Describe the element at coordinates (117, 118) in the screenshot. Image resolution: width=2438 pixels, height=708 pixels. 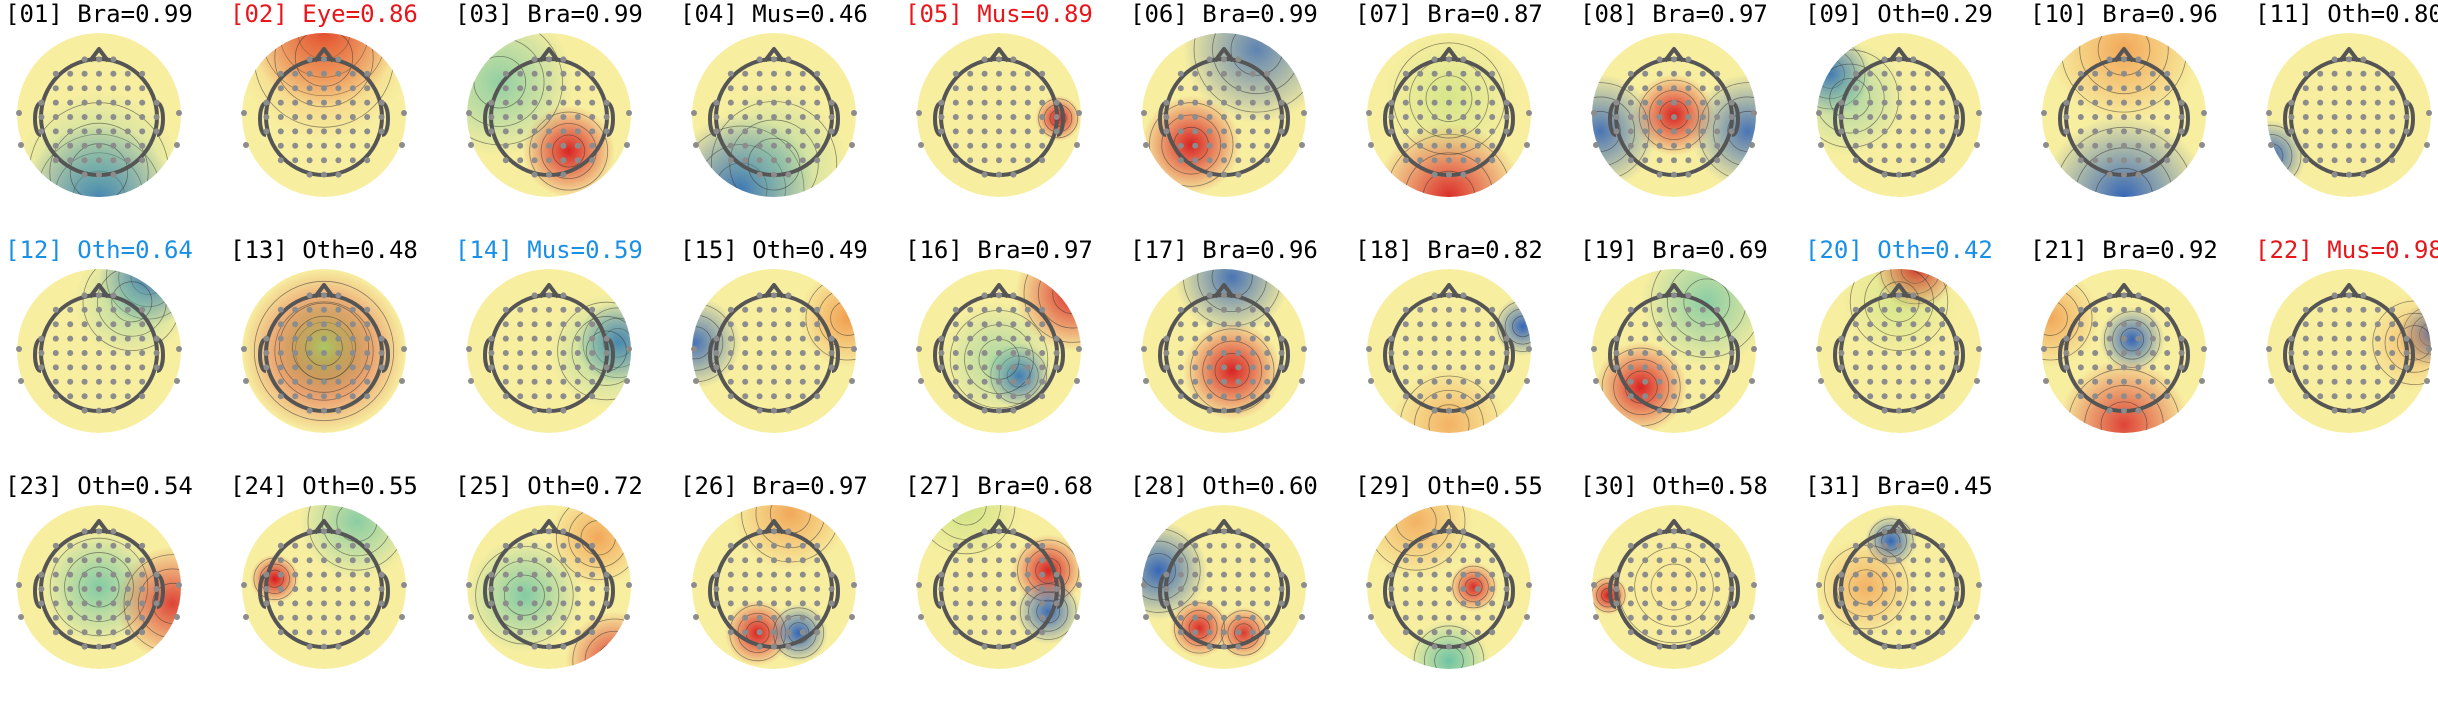
I see `topomap-cell: [01] Bra=0.99` at that location.